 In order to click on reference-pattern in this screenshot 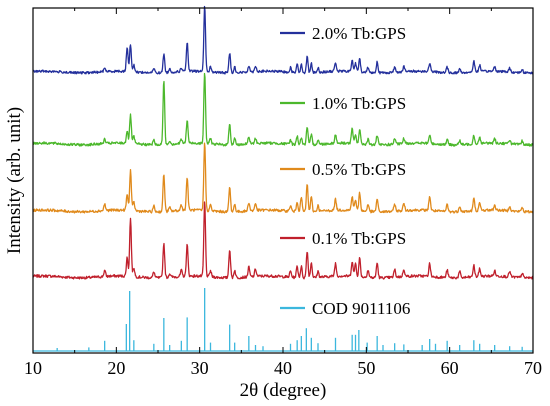, I will do `click(283, 320)`.